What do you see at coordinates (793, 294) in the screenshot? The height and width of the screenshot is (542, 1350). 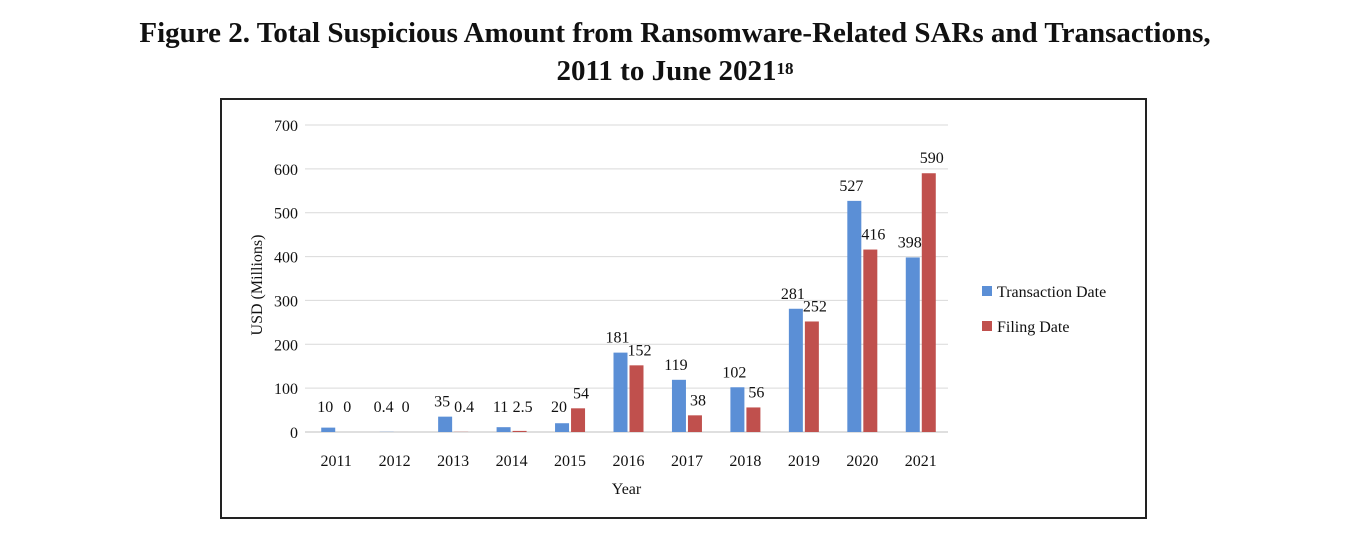 I see `data-label: 281` at bounding box center [793, 294].